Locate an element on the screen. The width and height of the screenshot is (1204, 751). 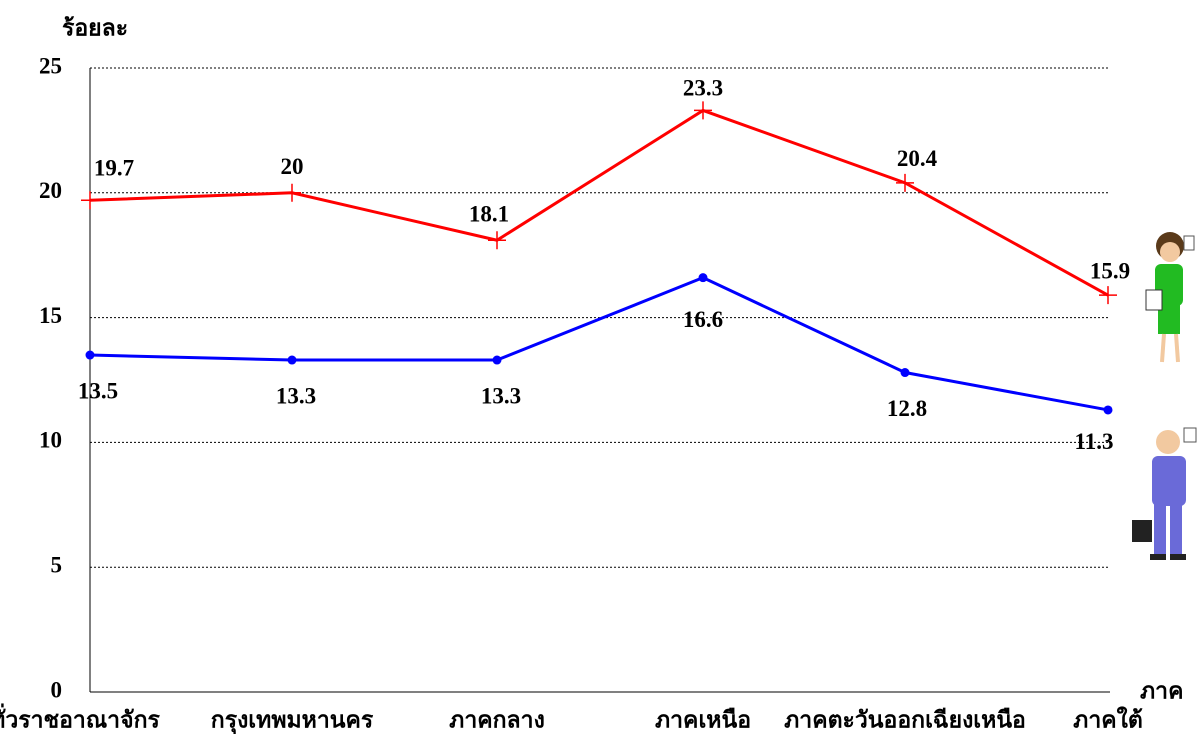
y-tick-label: 20 is located at coordinates (50, 190).